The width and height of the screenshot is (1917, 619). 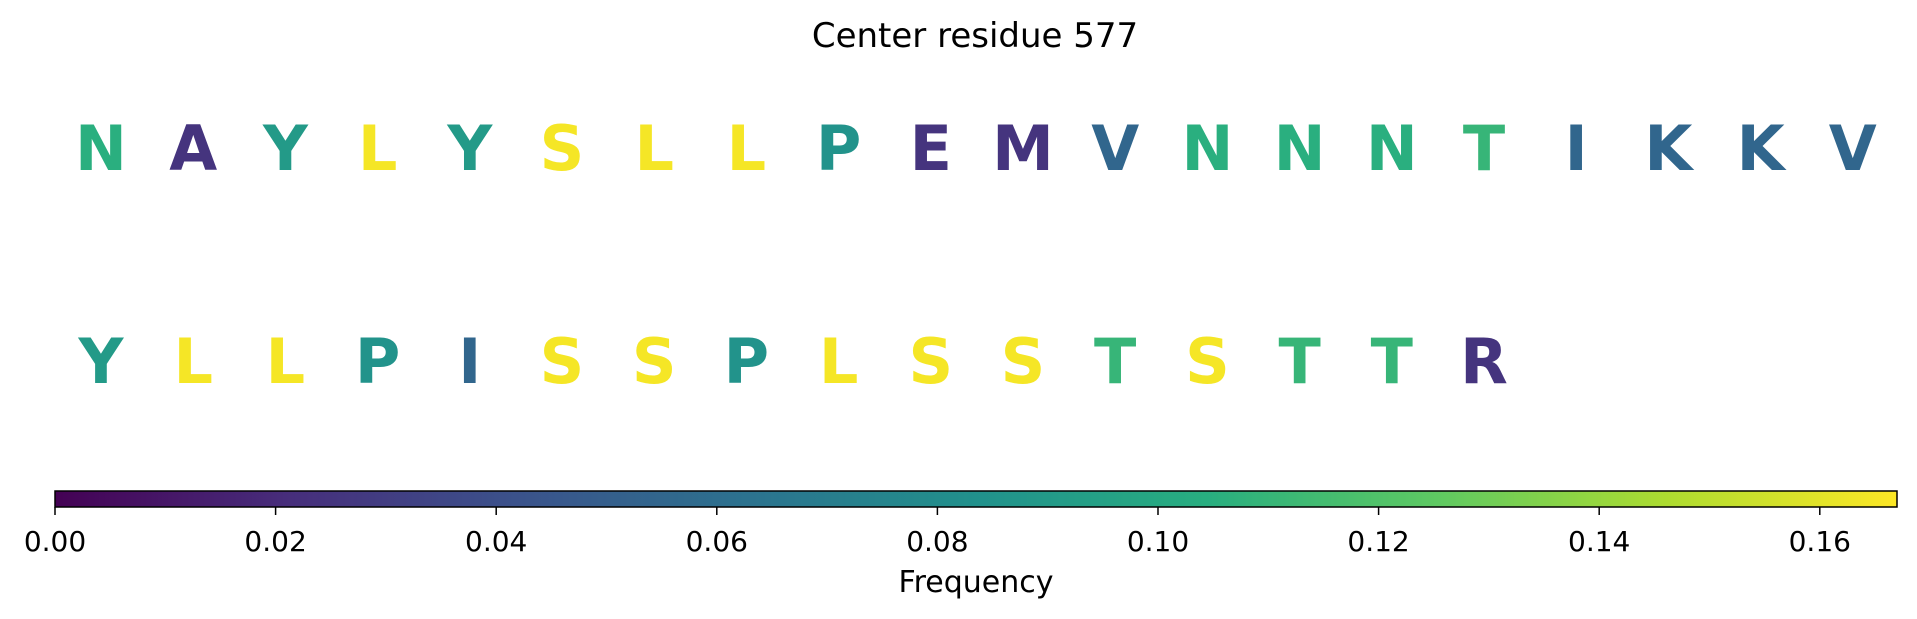 I want to click on colorbar-tick-label: 0.06, so click(x=717, y=541).